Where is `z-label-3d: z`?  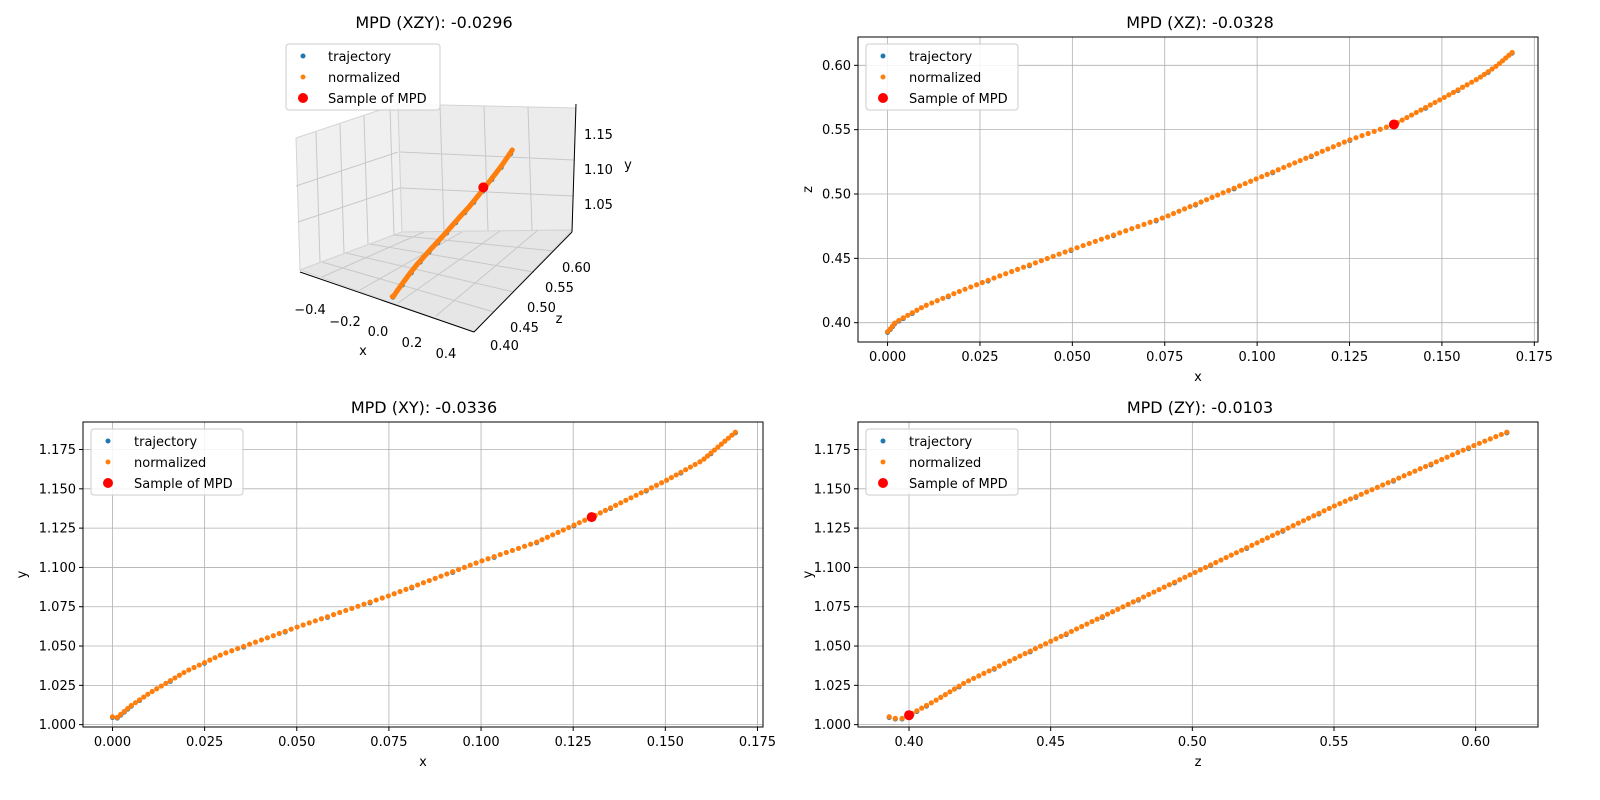 z-label-3d: z is located at coordinates (559, 319).